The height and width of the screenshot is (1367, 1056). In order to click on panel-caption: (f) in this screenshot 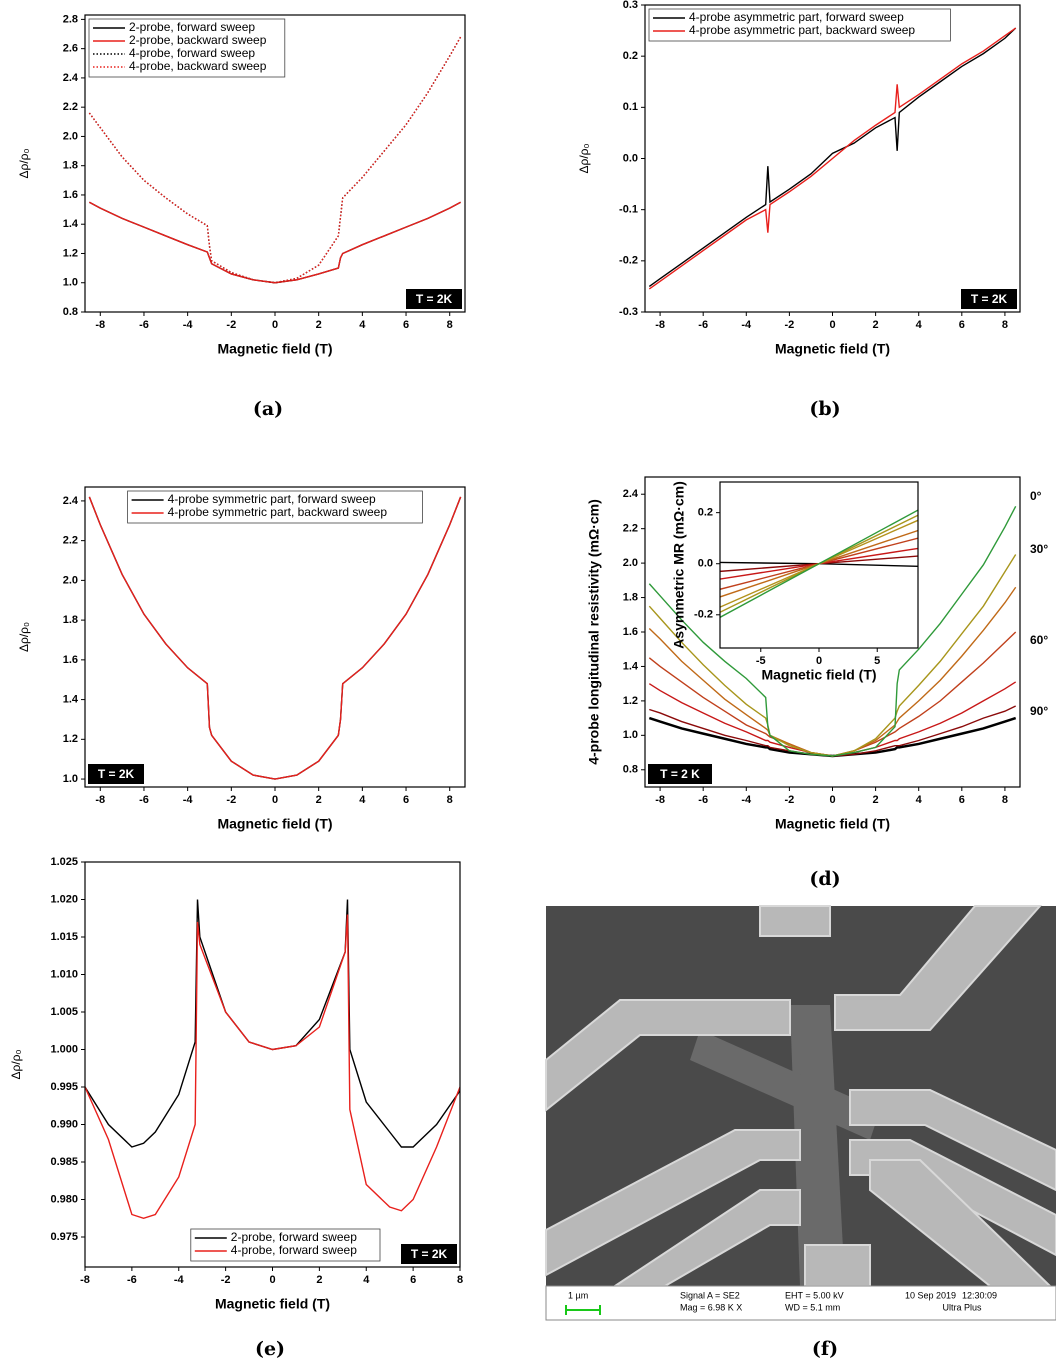, I will do `click(825, 1349)`.